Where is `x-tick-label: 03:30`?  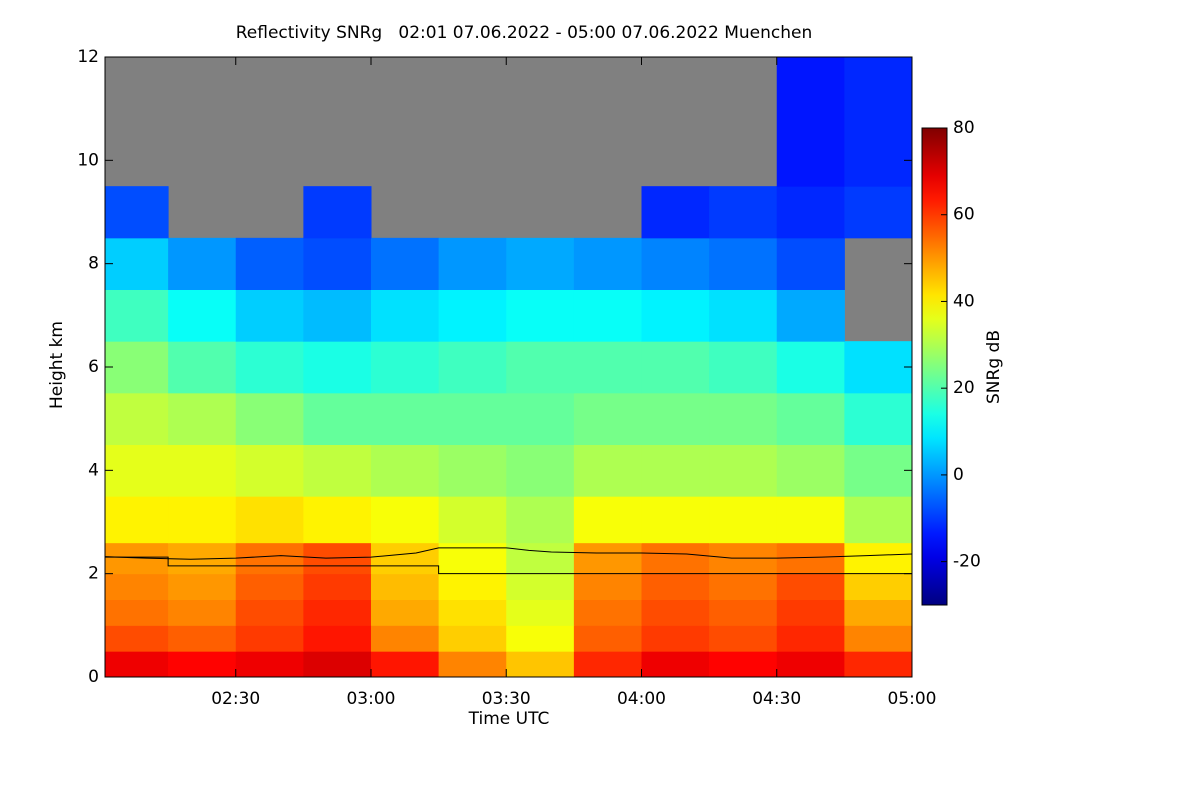
x-tick-label: 03:30 is located at coordinates (506, 699).